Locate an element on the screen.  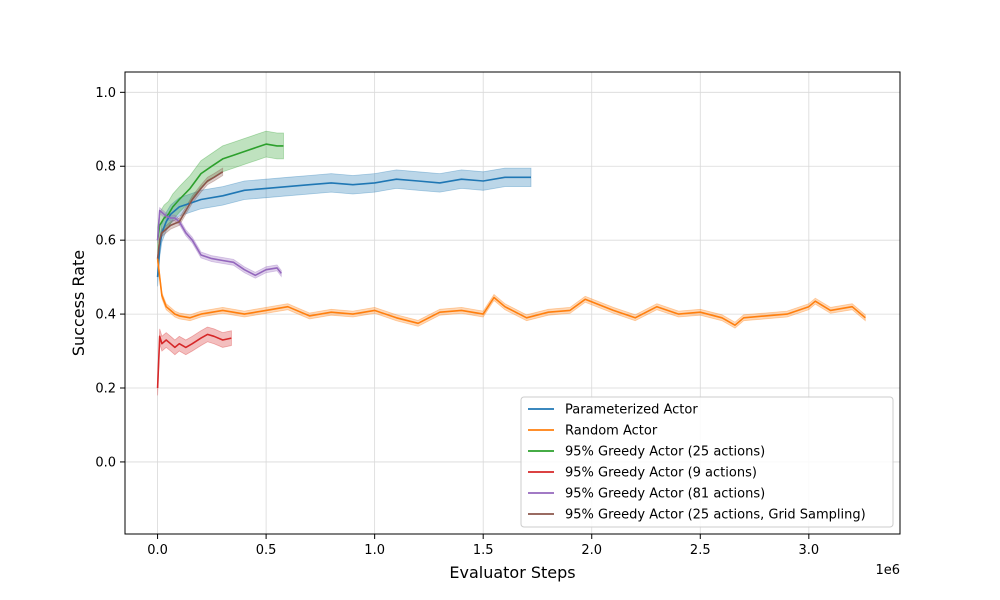
legend-box is located at coordinates (707, 462).